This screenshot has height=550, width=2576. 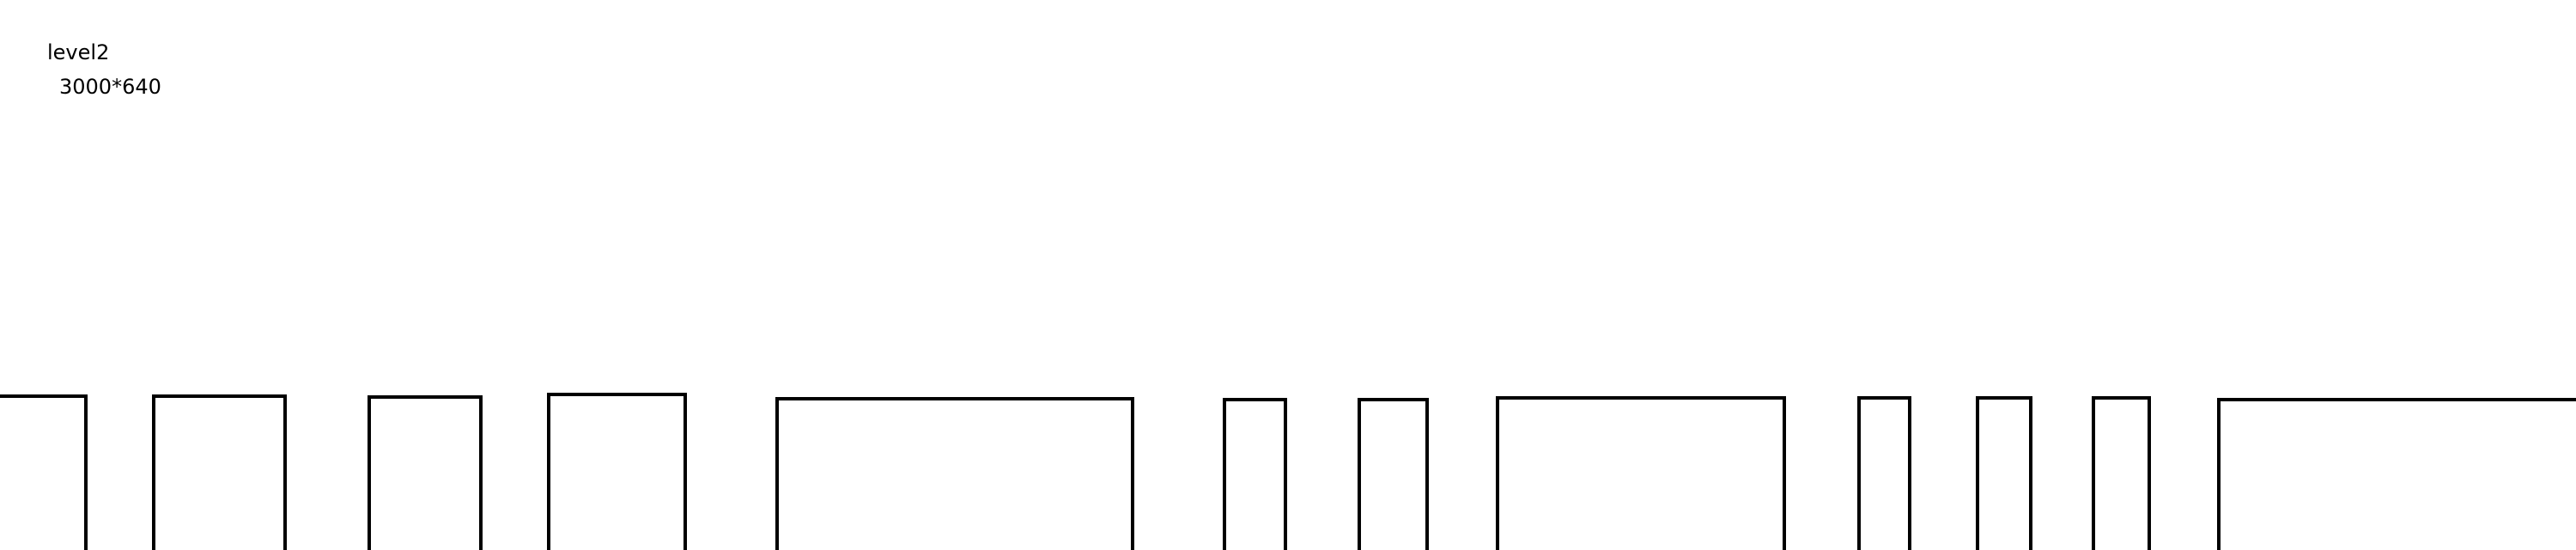 I want to click on level-size: 3000*640, so click(x=110, y=87).